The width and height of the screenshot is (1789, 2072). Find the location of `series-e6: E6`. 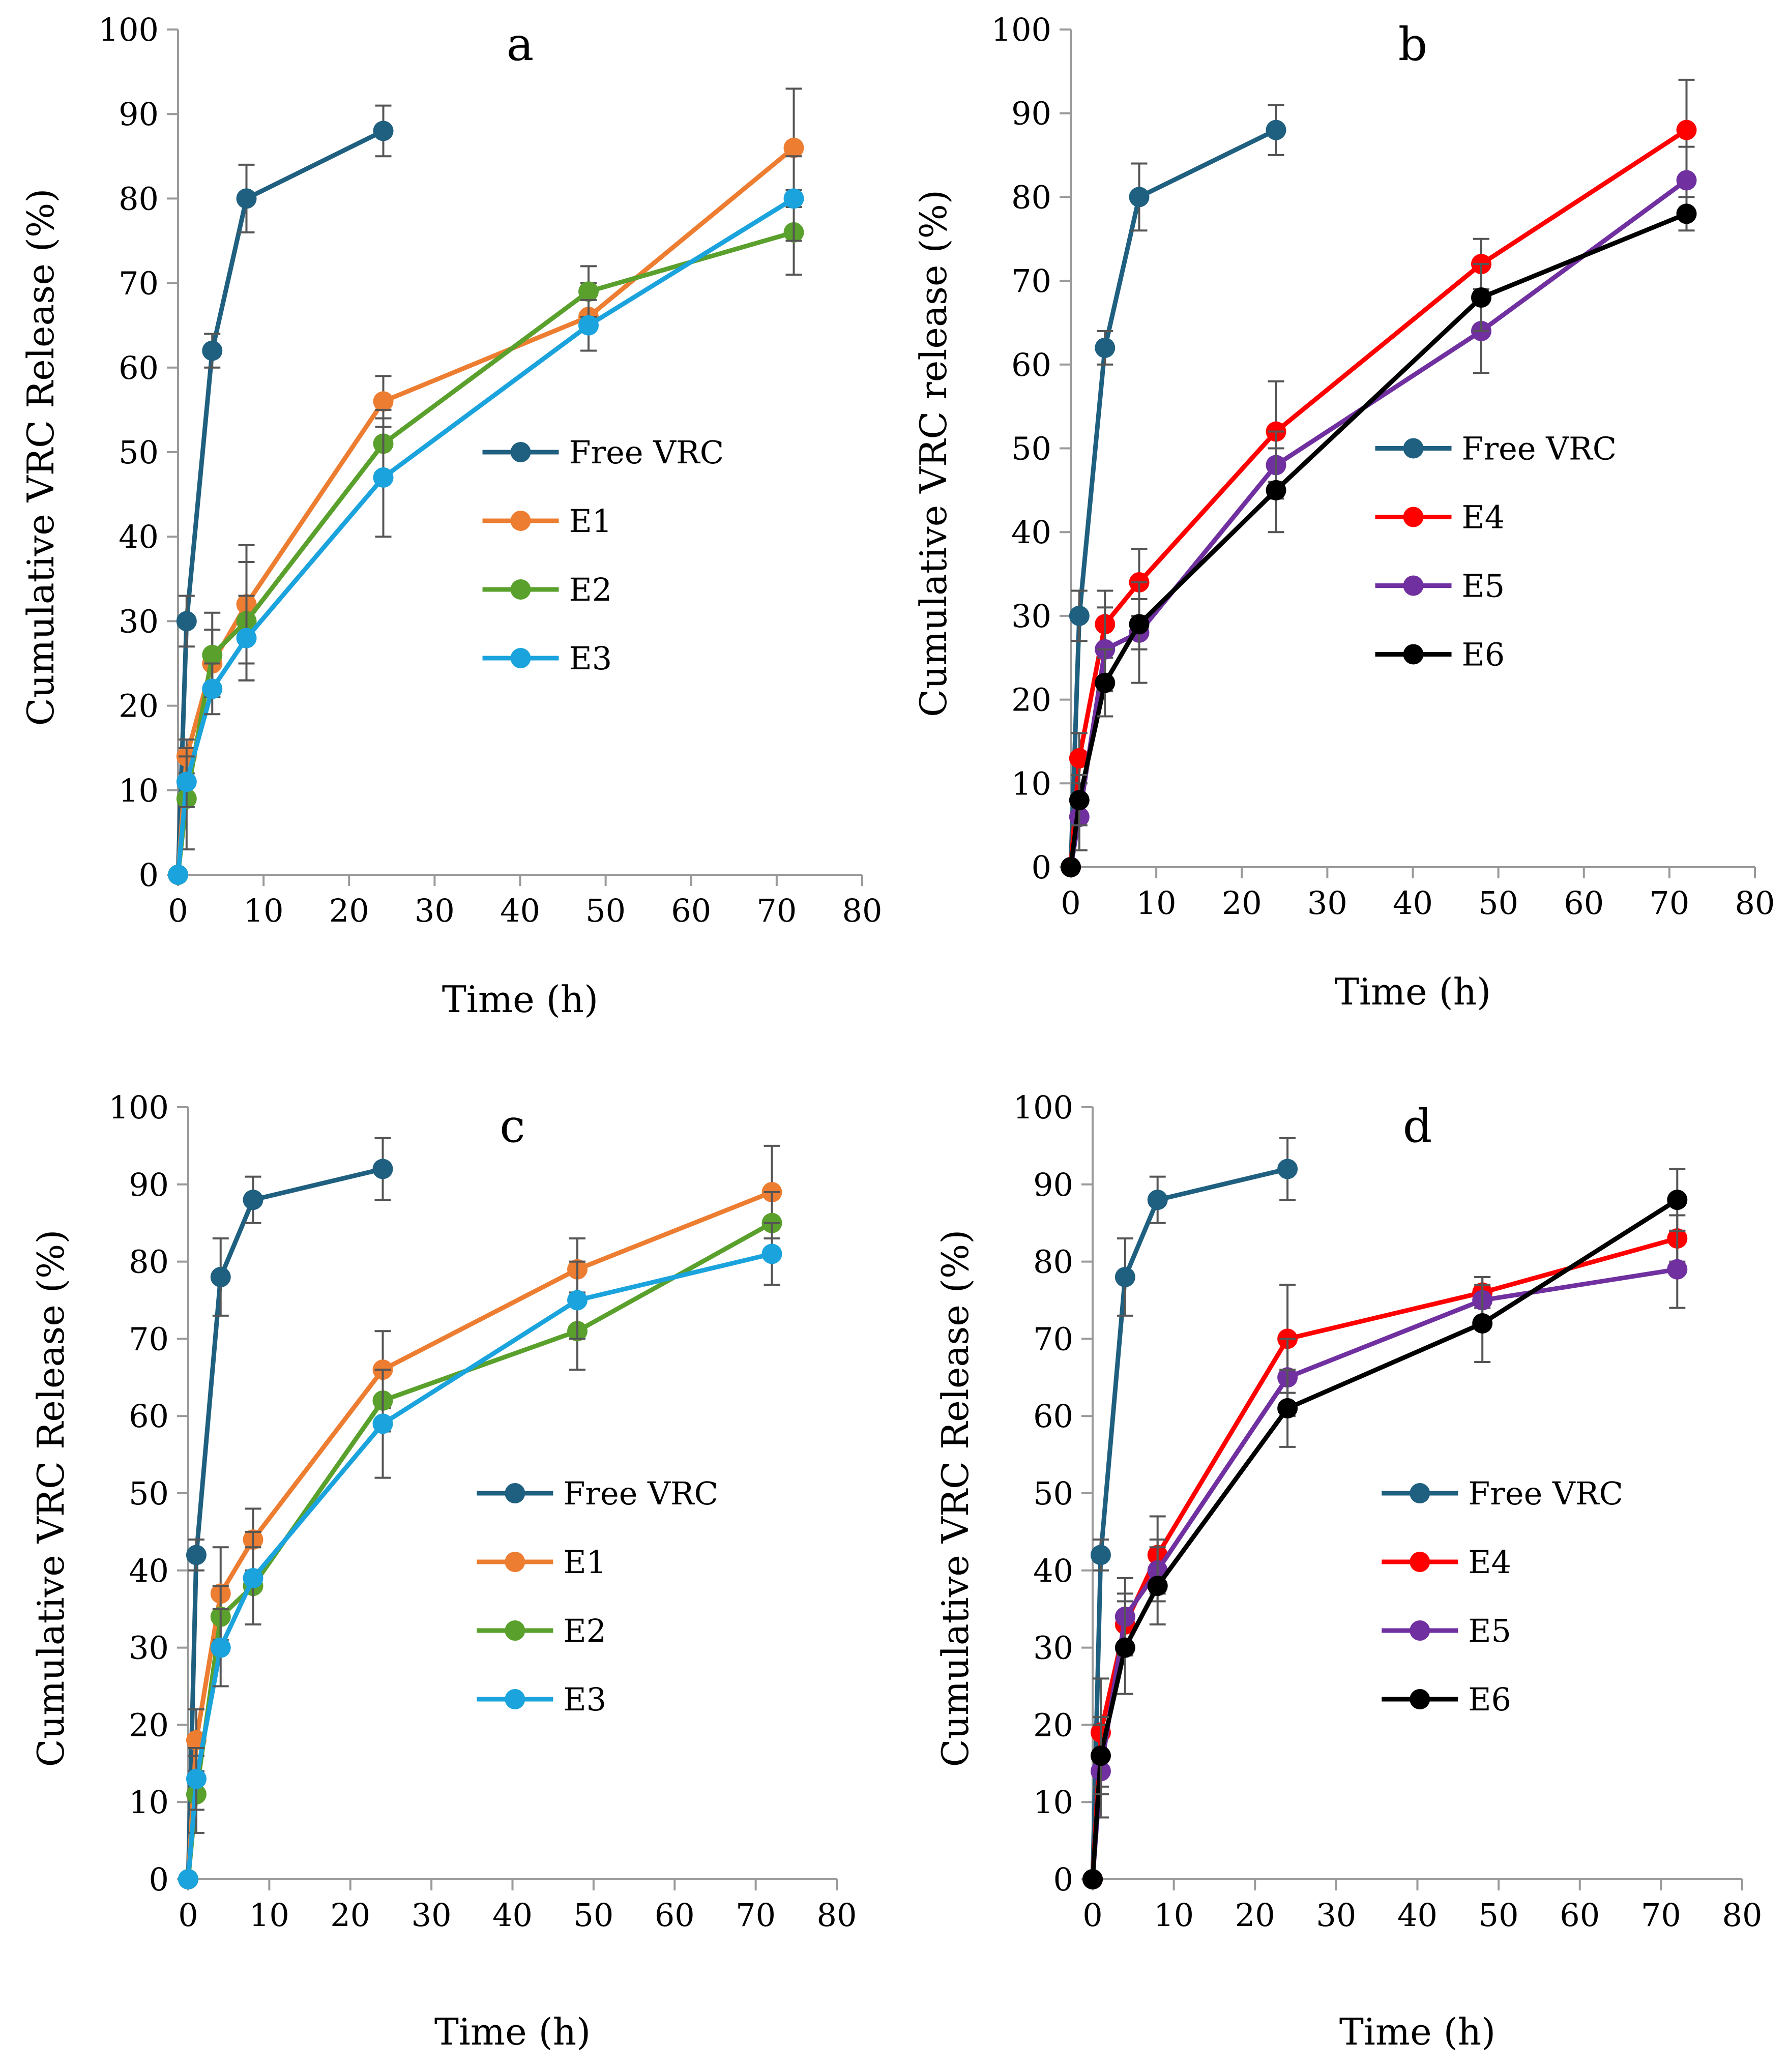

series-e6: E6 is located at coordinates (1379, 536).